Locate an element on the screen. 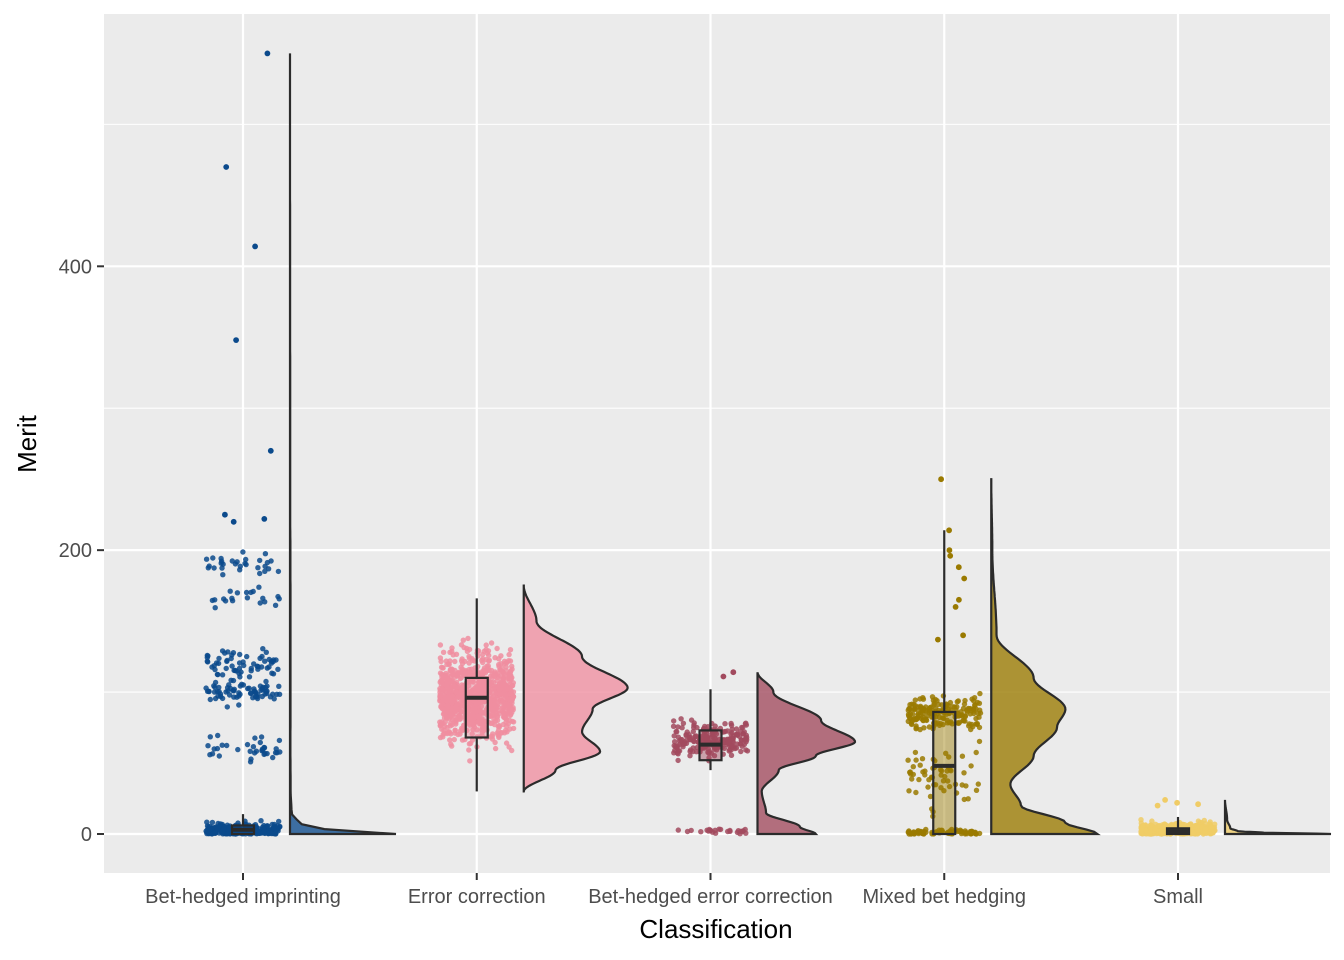 The image size is (1344, 960). box-iqr is located at coordinates (944, 773).